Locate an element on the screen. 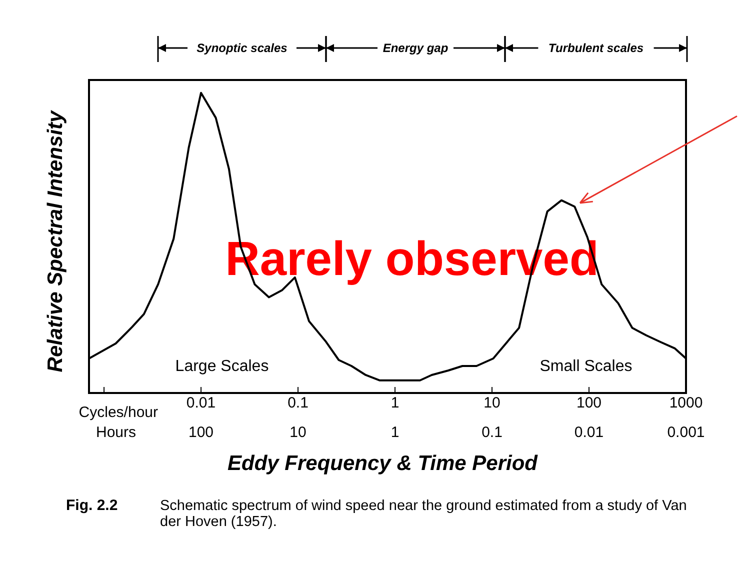 The width and height of the screenshot is (739, 567). text: Synoptic scales is located at coordinates (242, 48).